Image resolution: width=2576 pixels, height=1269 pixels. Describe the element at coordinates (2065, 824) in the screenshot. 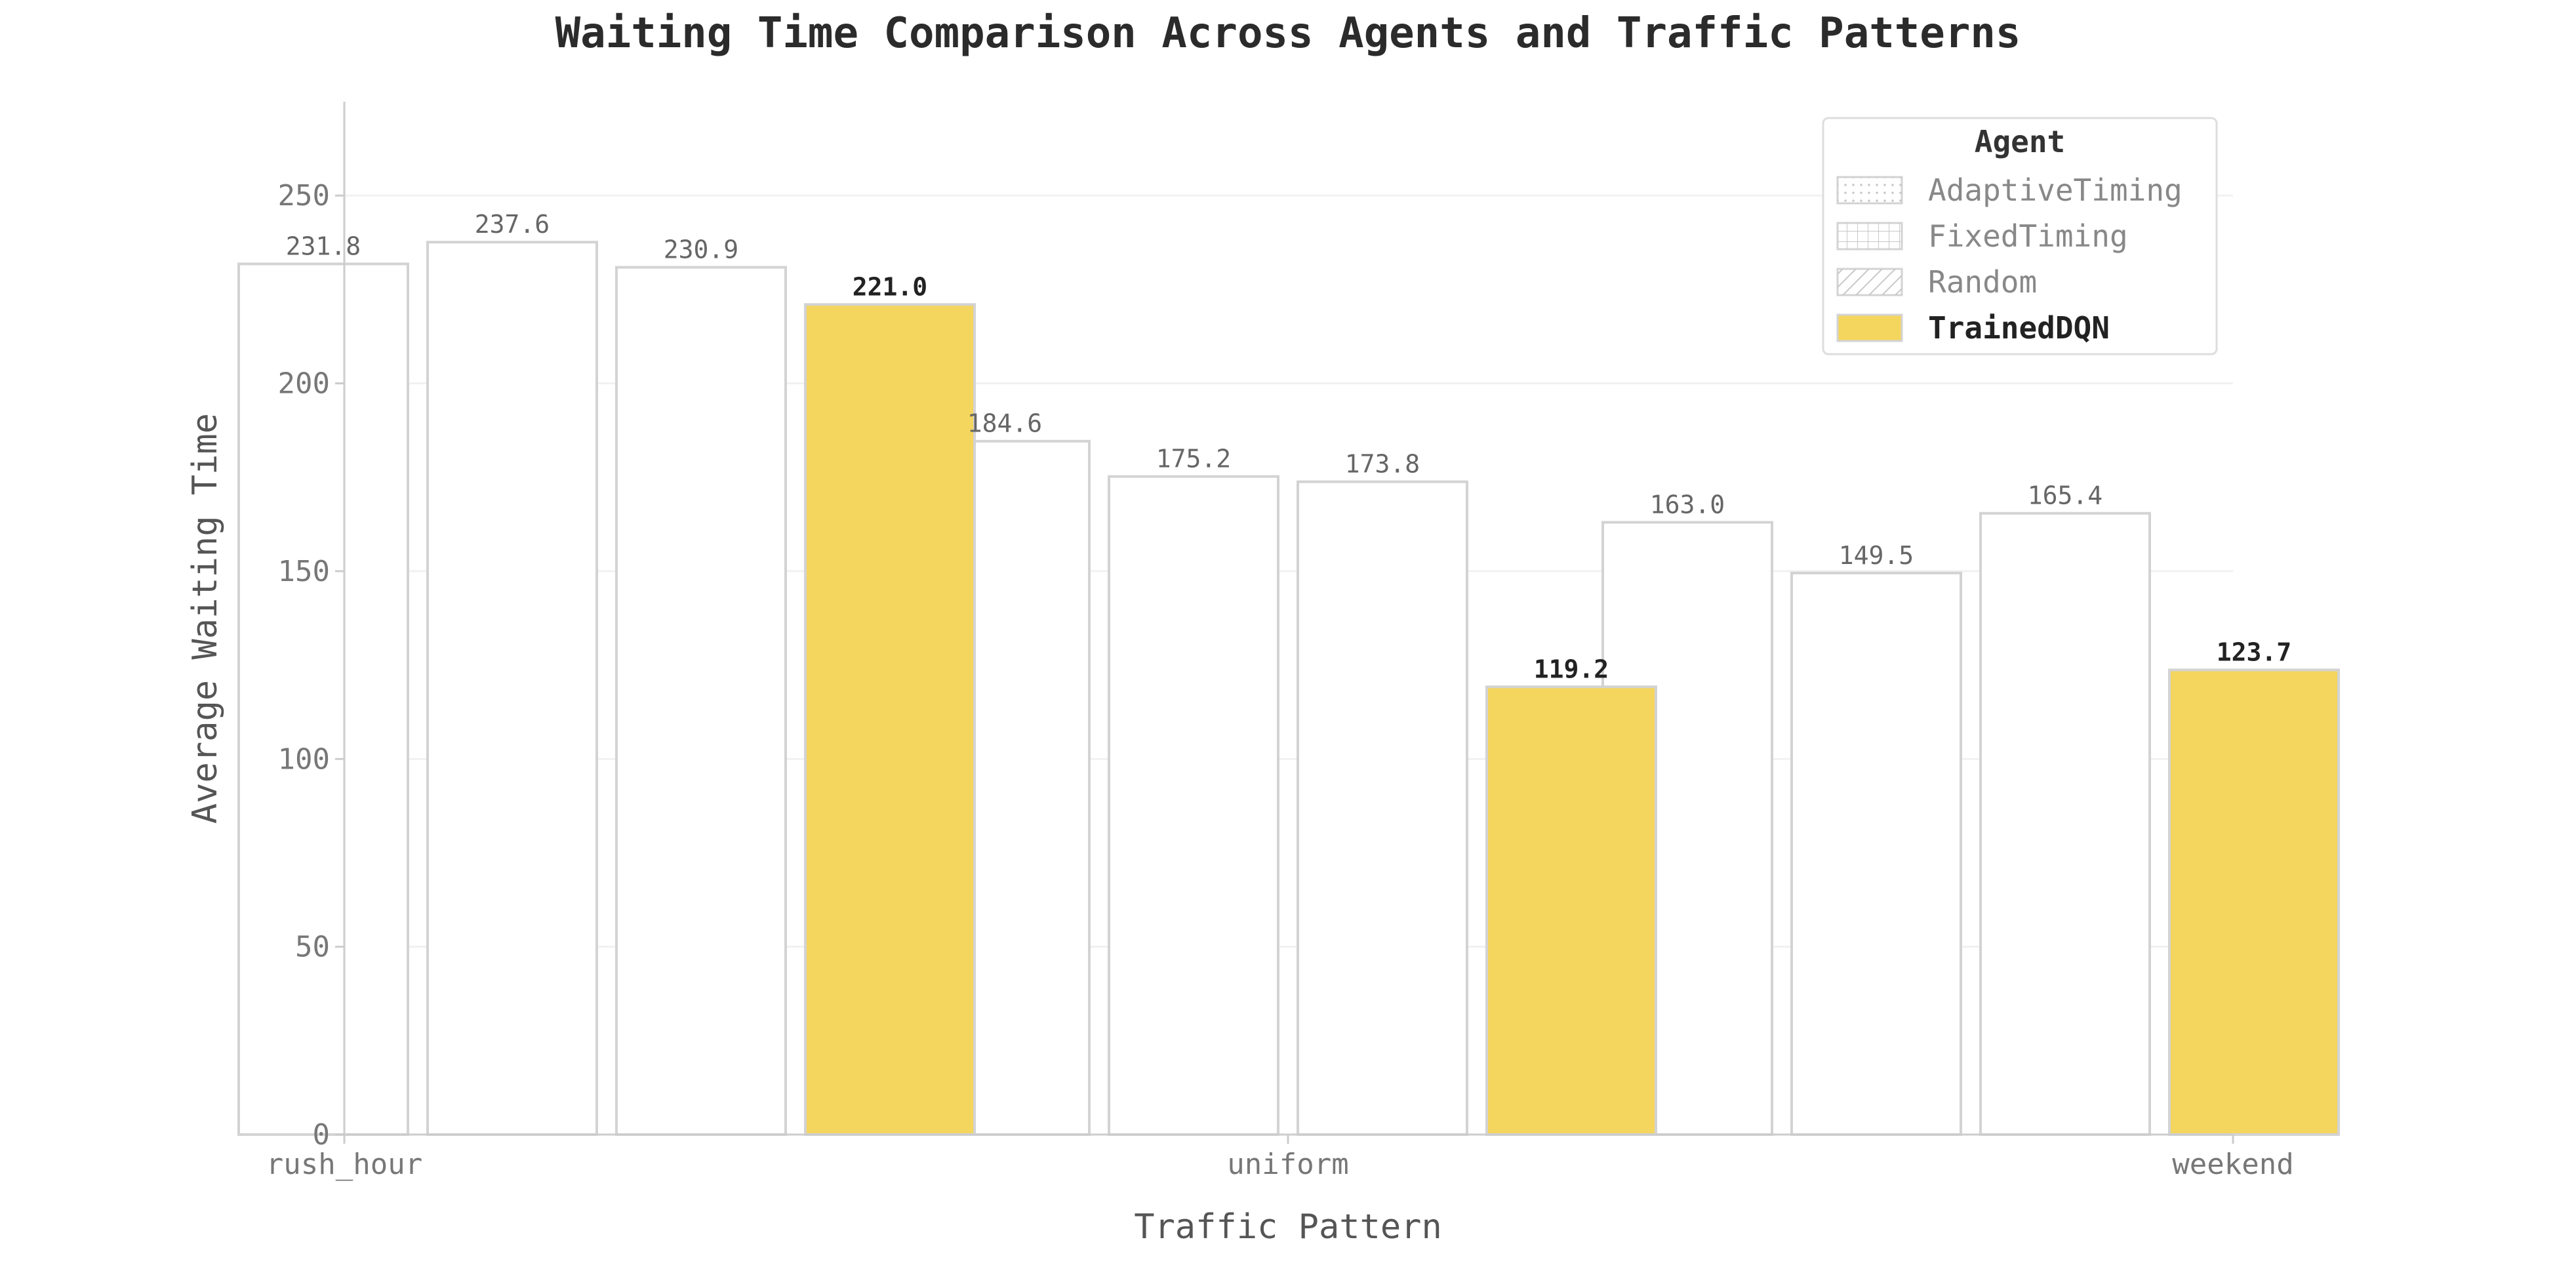

I see `bar-random-weekend` at that location.